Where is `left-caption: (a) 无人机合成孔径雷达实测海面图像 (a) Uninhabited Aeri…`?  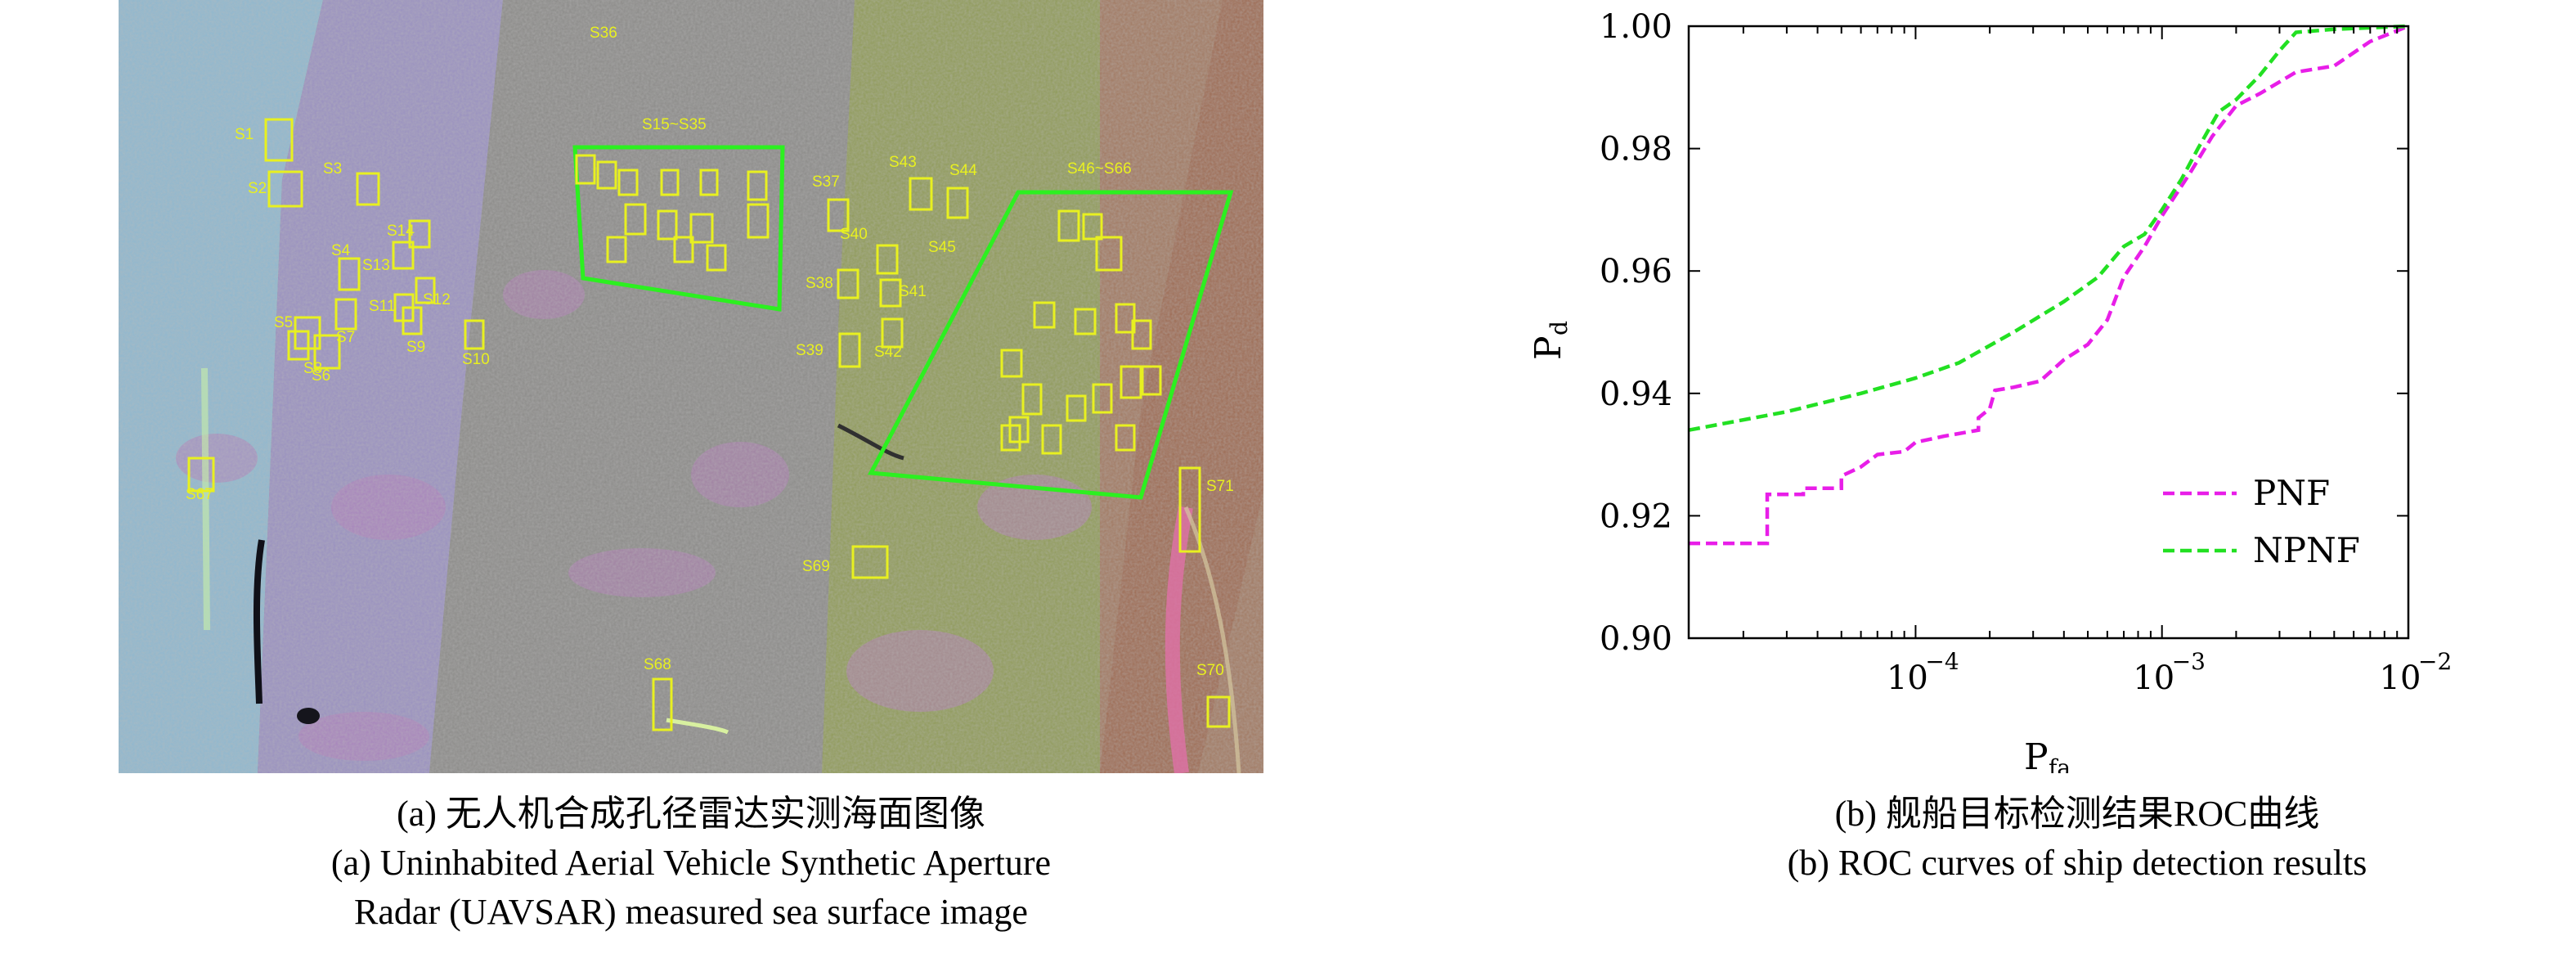 left-caption: (a) 无人机合成孔径雷达实测海面图像 (a) Uninhabited Aeri… is located at coordinates (691, 864).